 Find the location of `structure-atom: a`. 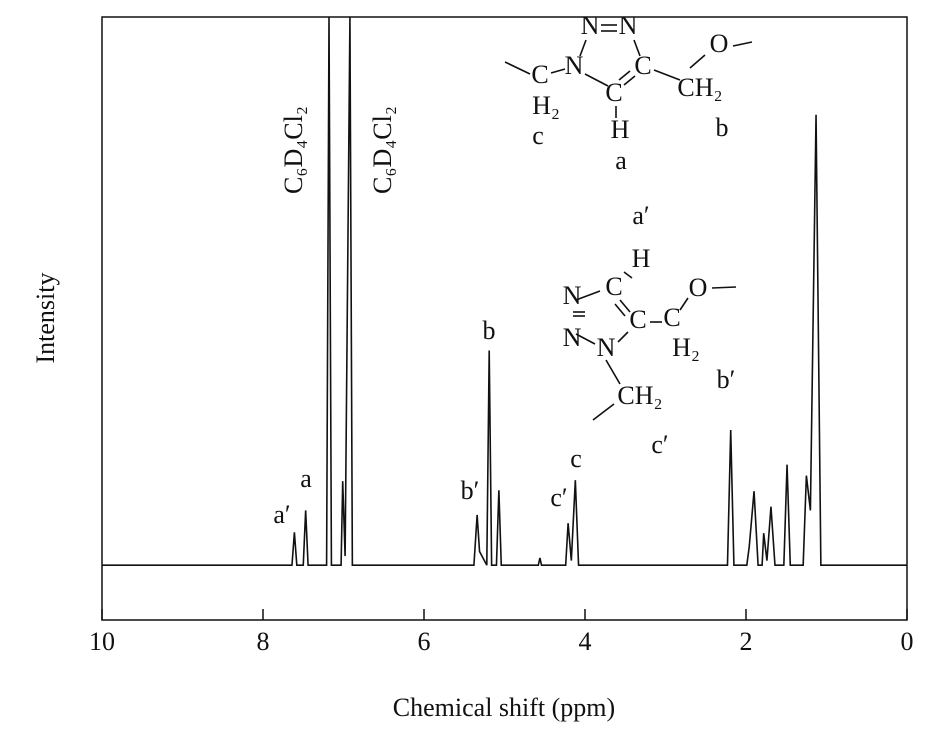

structure-atom: a is located at coordinates (621, 160).